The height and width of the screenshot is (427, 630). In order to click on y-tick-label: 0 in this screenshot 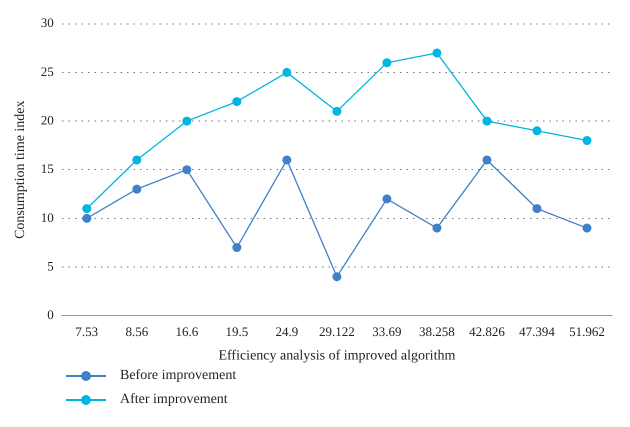, I will do `click(50, 314)`.